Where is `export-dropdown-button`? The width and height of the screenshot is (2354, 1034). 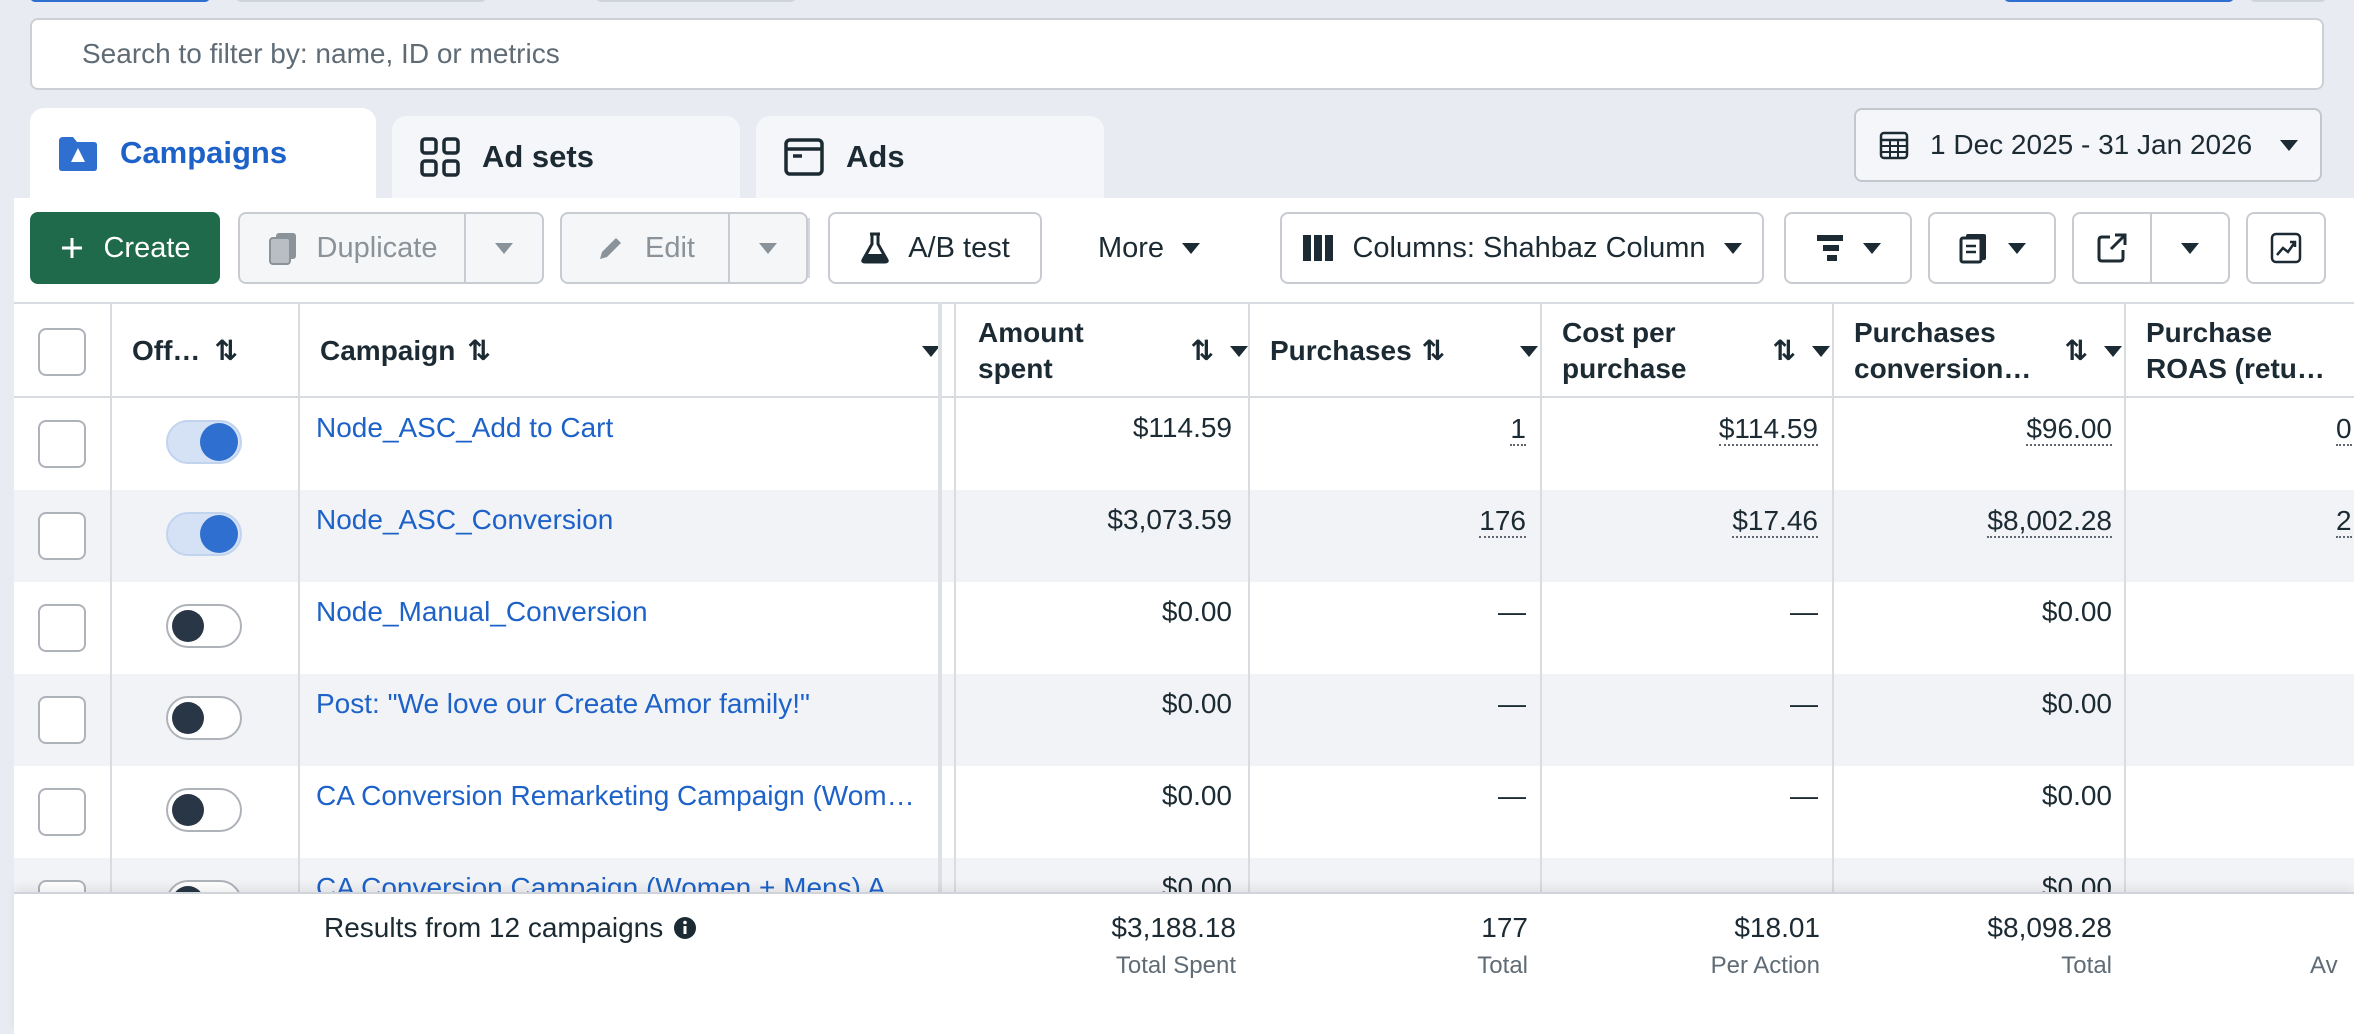 export-dropdown-button is located at coordinates (2190, 248).